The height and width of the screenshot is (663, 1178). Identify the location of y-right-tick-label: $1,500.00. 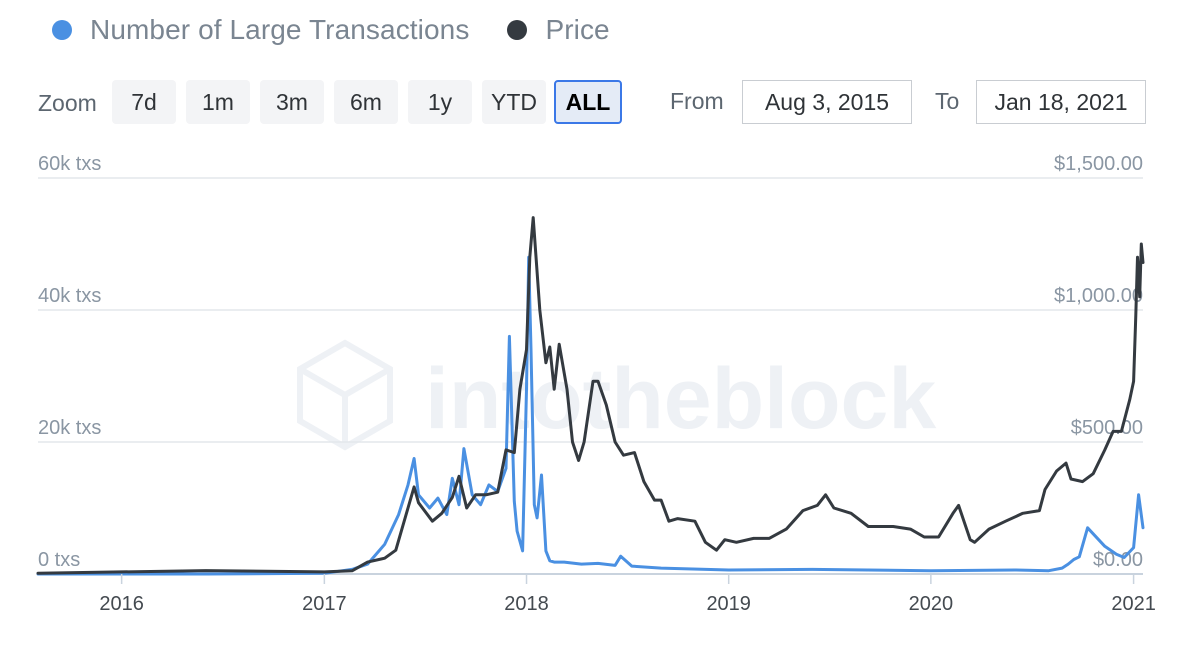
(1098, 164).